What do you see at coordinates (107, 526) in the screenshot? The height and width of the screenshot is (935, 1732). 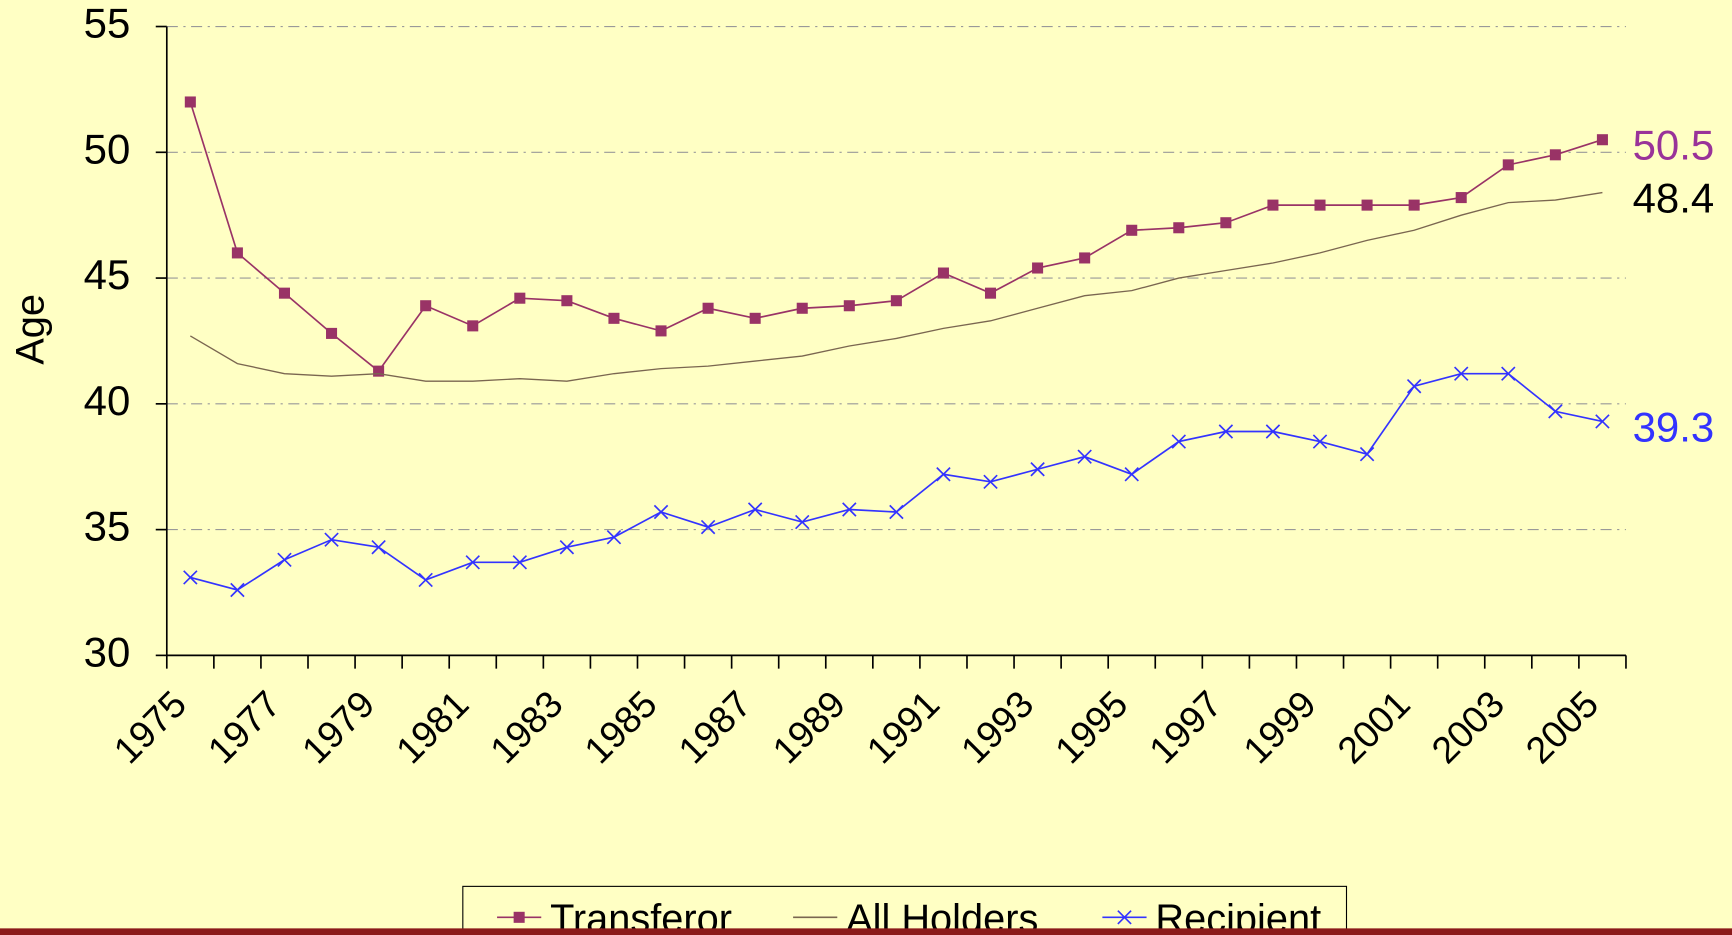 I see `y-tick-label: 35` at bounding box center [107, 526].